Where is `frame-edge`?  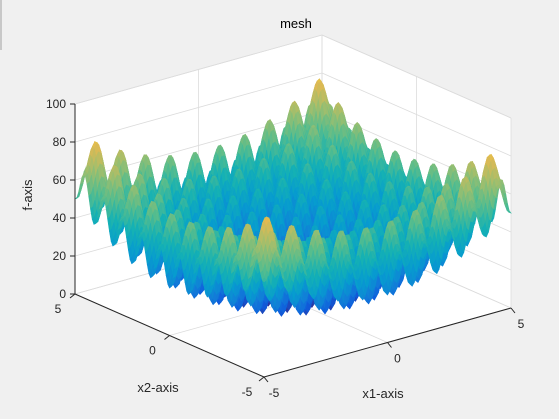 frame-edge is located at coordinates (1, 25).